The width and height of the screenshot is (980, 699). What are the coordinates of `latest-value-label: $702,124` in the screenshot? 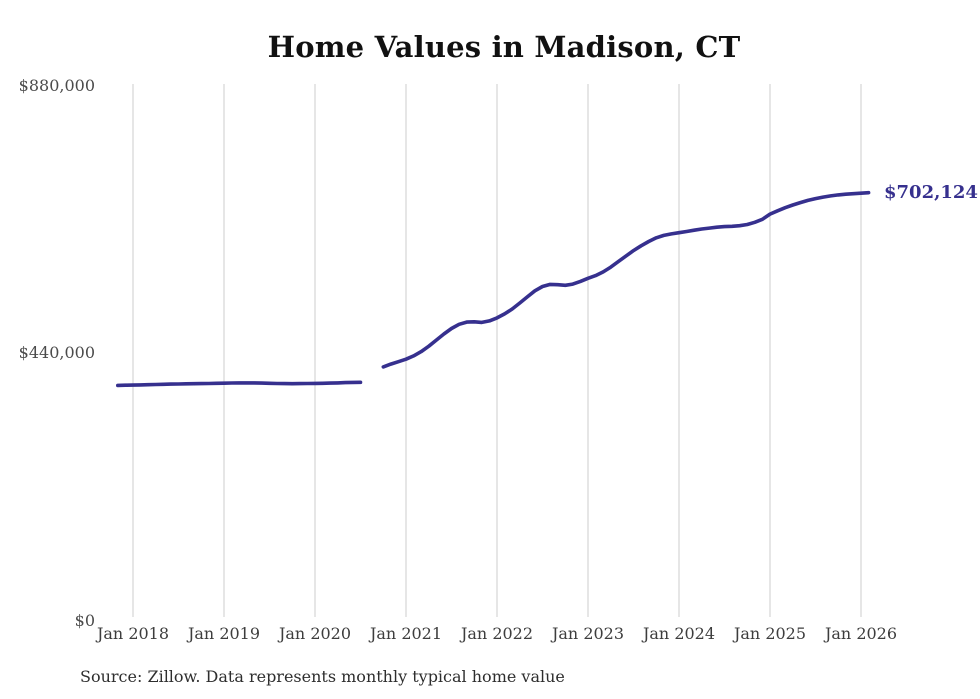 It's located at (931, 192).